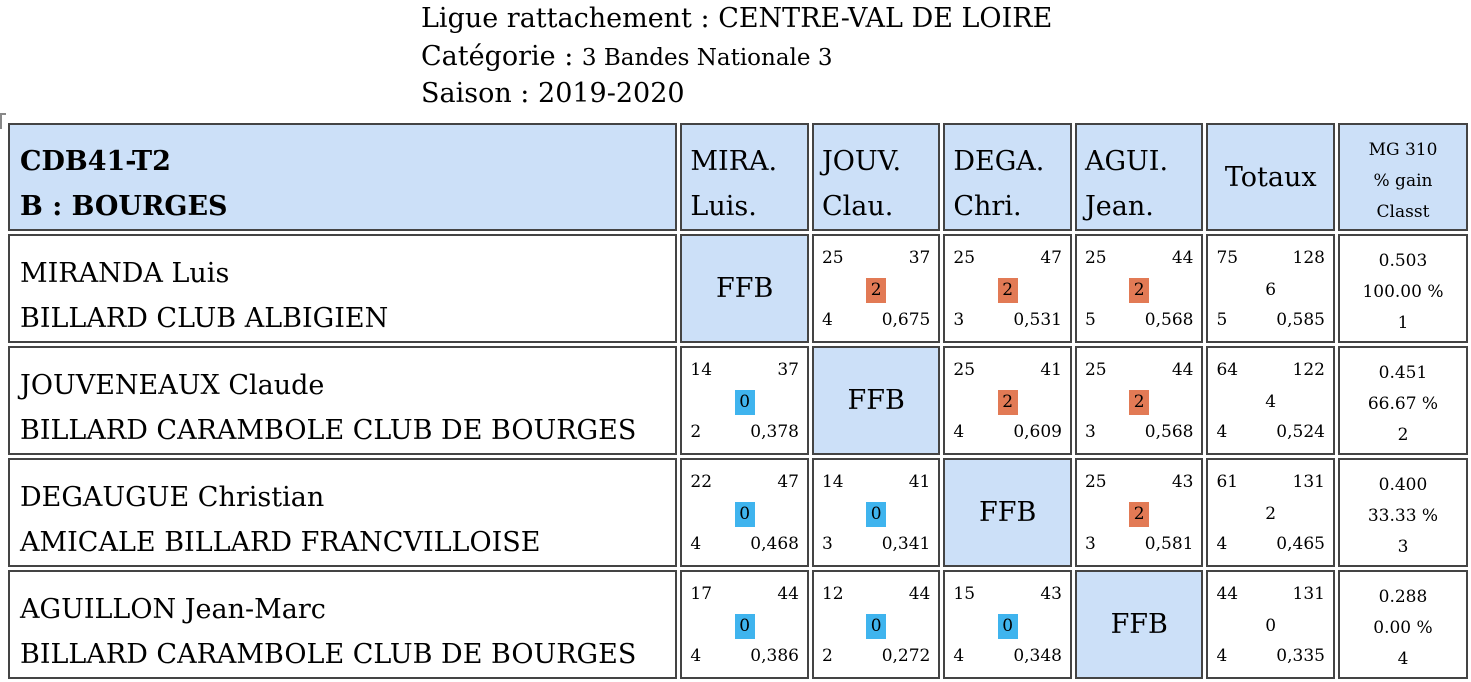  Describe the element at coordinates (857, 206) in the screenshot. I see `column-header-line2: Clau.` at that location.